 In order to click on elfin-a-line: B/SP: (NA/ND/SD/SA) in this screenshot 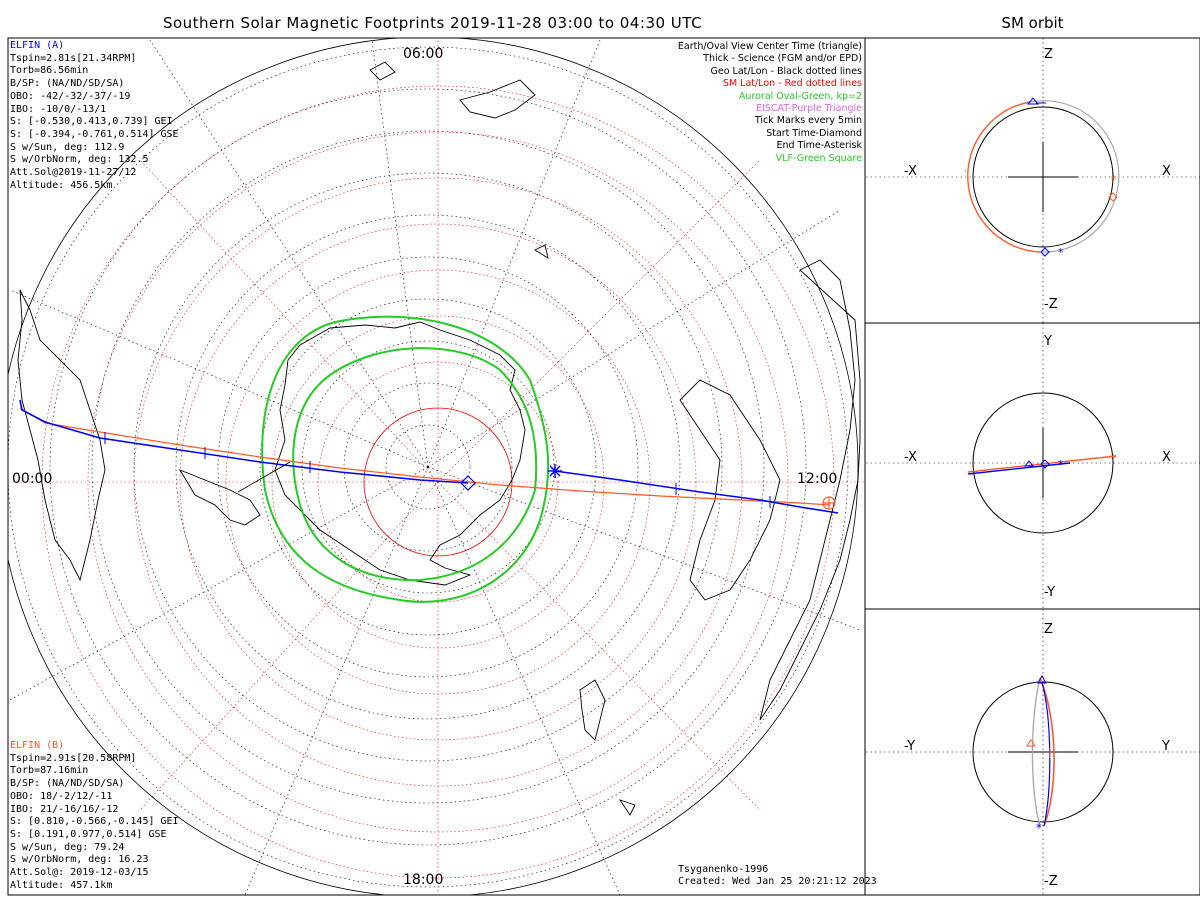, I will do `click(67, 84)`.